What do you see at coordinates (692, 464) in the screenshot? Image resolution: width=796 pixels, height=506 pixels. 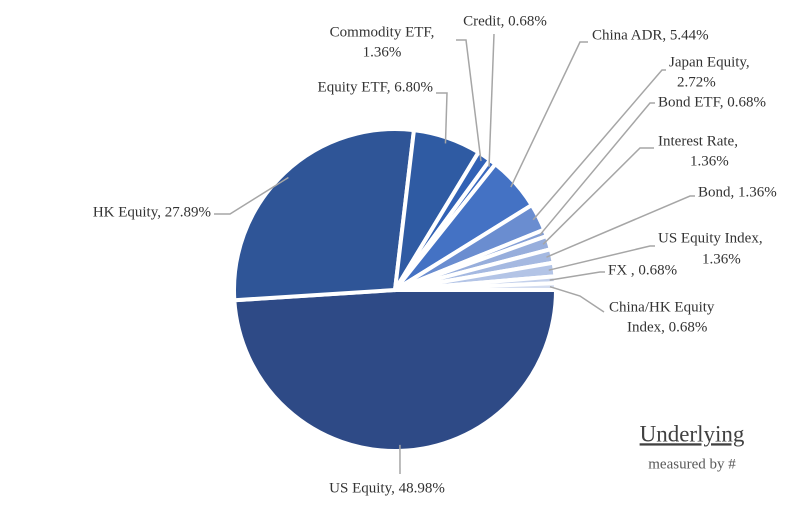 I see `chart-subtitle: measured by #` at bounding box center [692, 464].